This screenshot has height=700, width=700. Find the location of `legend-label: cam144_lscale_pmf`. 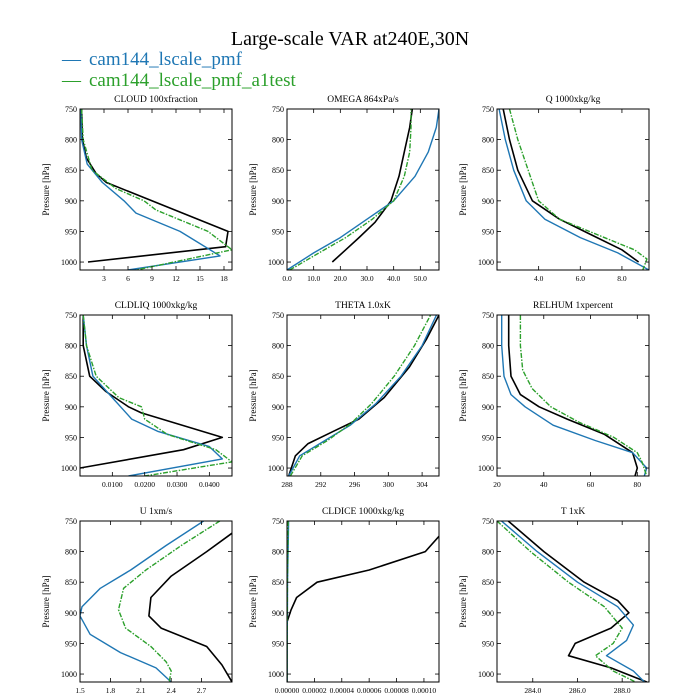

legend-label: cam144_lscale_pmf is located at coordinates (166, 59).